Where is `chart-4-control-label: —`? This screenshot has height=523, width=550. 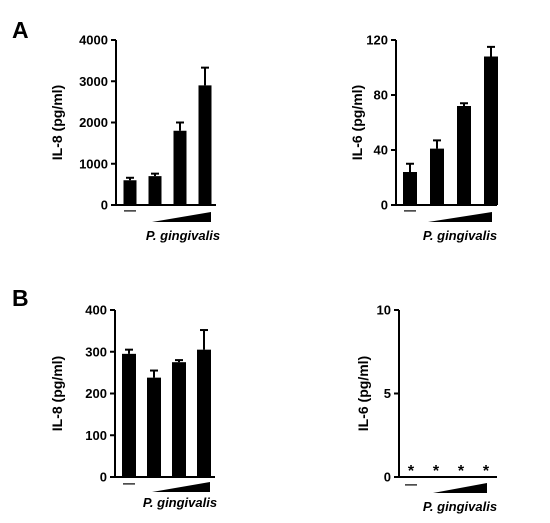
chart-4-control-label: — is located at coordinates (411, 484).